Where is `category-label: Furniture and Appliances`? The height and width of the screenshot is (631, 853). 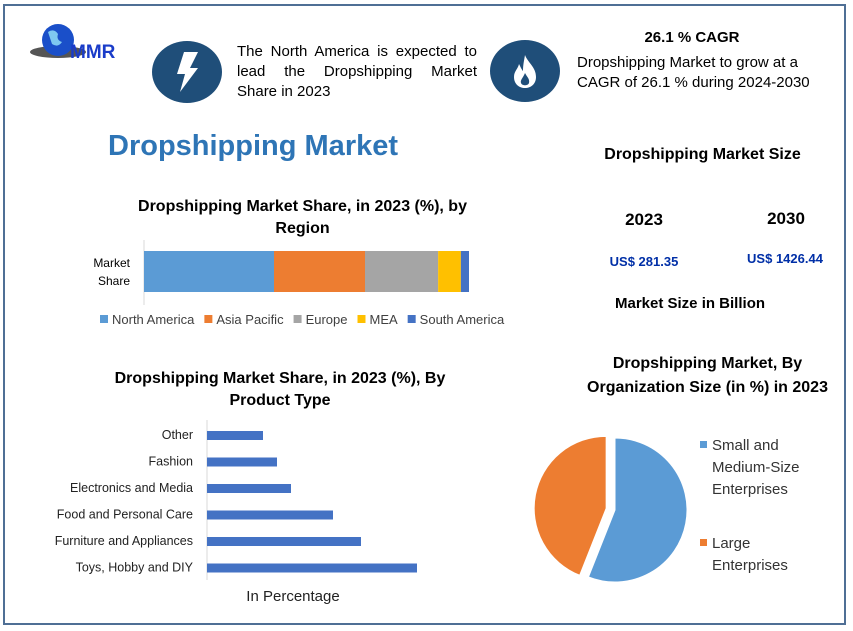
category-label: Furniture and Appliances is located at coordinates (124, 541).